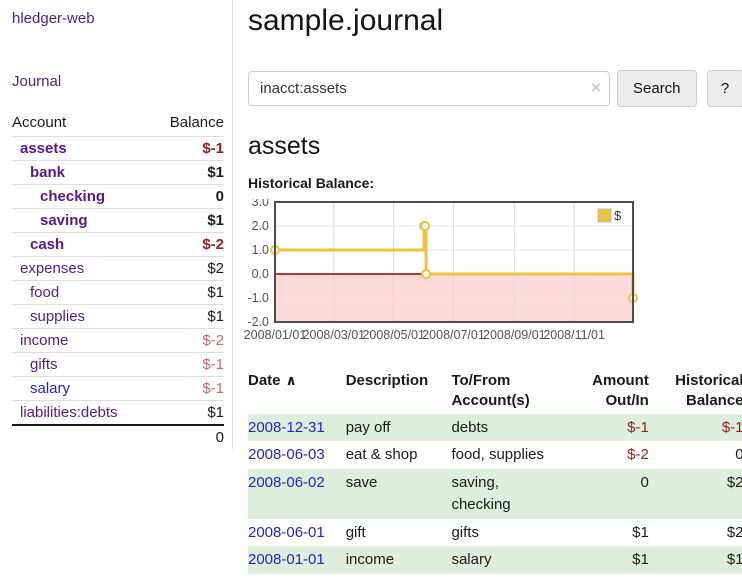  Describe the element at coordinates (69, 412) in the screenshot. I see `account-link: liabilities:debts` at that location.